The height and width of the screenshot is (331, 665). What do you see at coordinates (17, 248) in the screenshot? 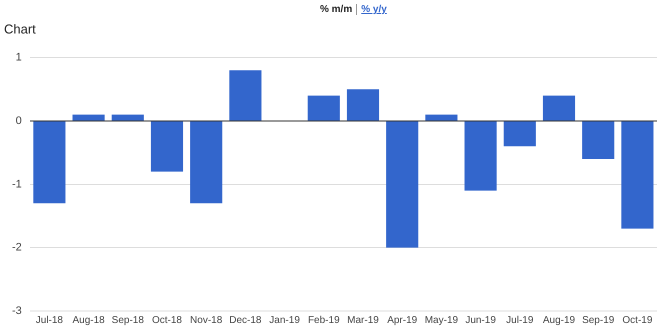
I see `y-tick-label: -2` at bounding box center [17, 248].